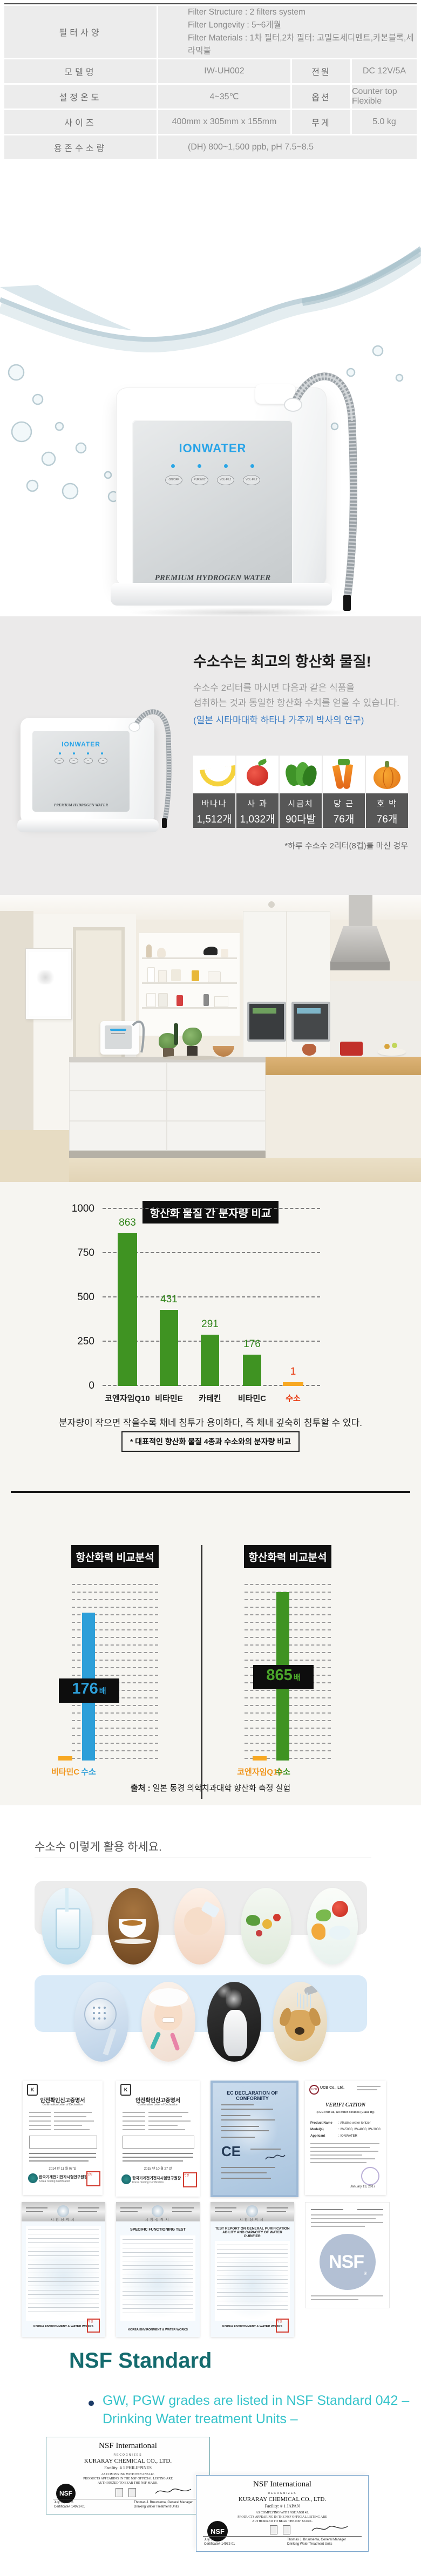 This screenshot has width=421, height=2576. What do you see at coordinates (254, 2139) in the screenshot?
I see `ce-certificate: EC DECLARATION OF CONFORMITY CE` at bounding box center [254, 2139].